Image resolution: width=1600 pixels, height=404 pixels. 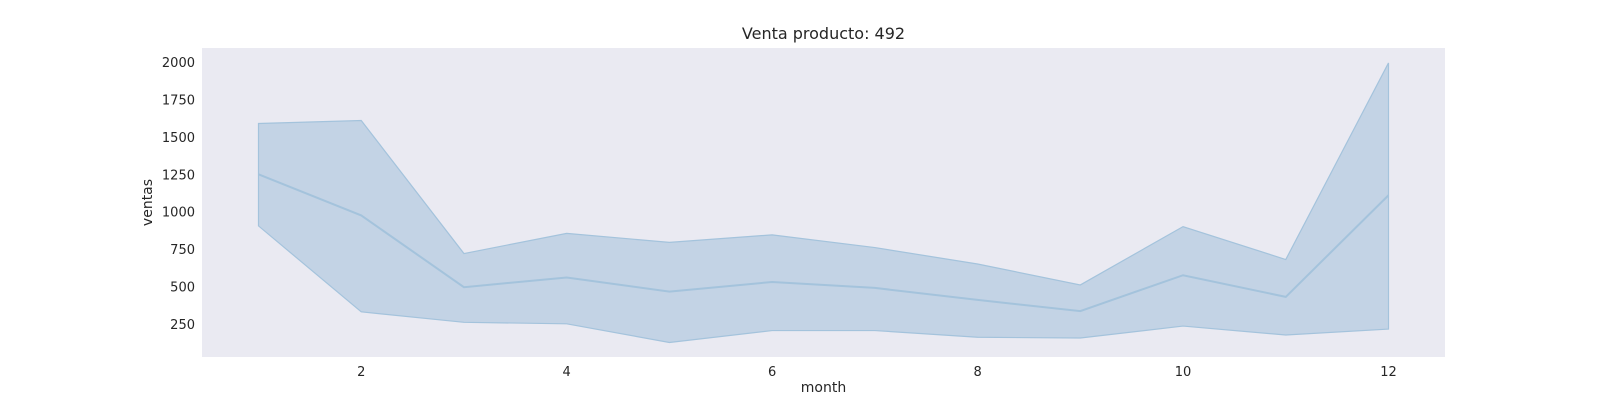 What do you see at coordinates (1183, 372) in the screenshot?
I see `x-tick-label: 10` at bounding box center [1183, 372].